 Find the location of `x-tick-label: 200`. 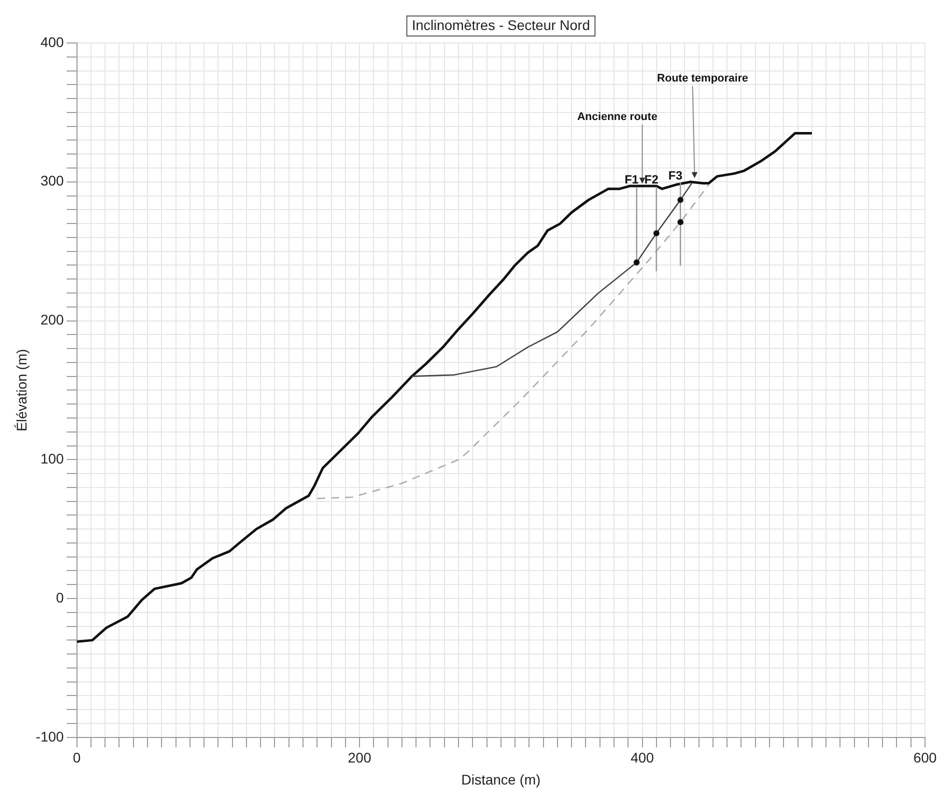

x-tick-label: 200 is located at coordinates (360, 758).